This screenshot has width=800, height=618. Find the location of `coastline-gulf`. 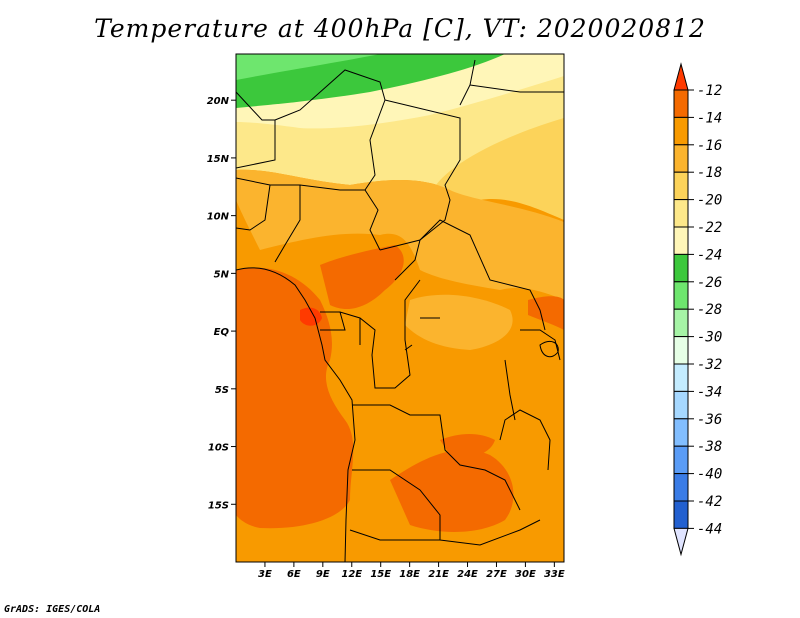

coastline-gulf is located at coordinates (296, 414).